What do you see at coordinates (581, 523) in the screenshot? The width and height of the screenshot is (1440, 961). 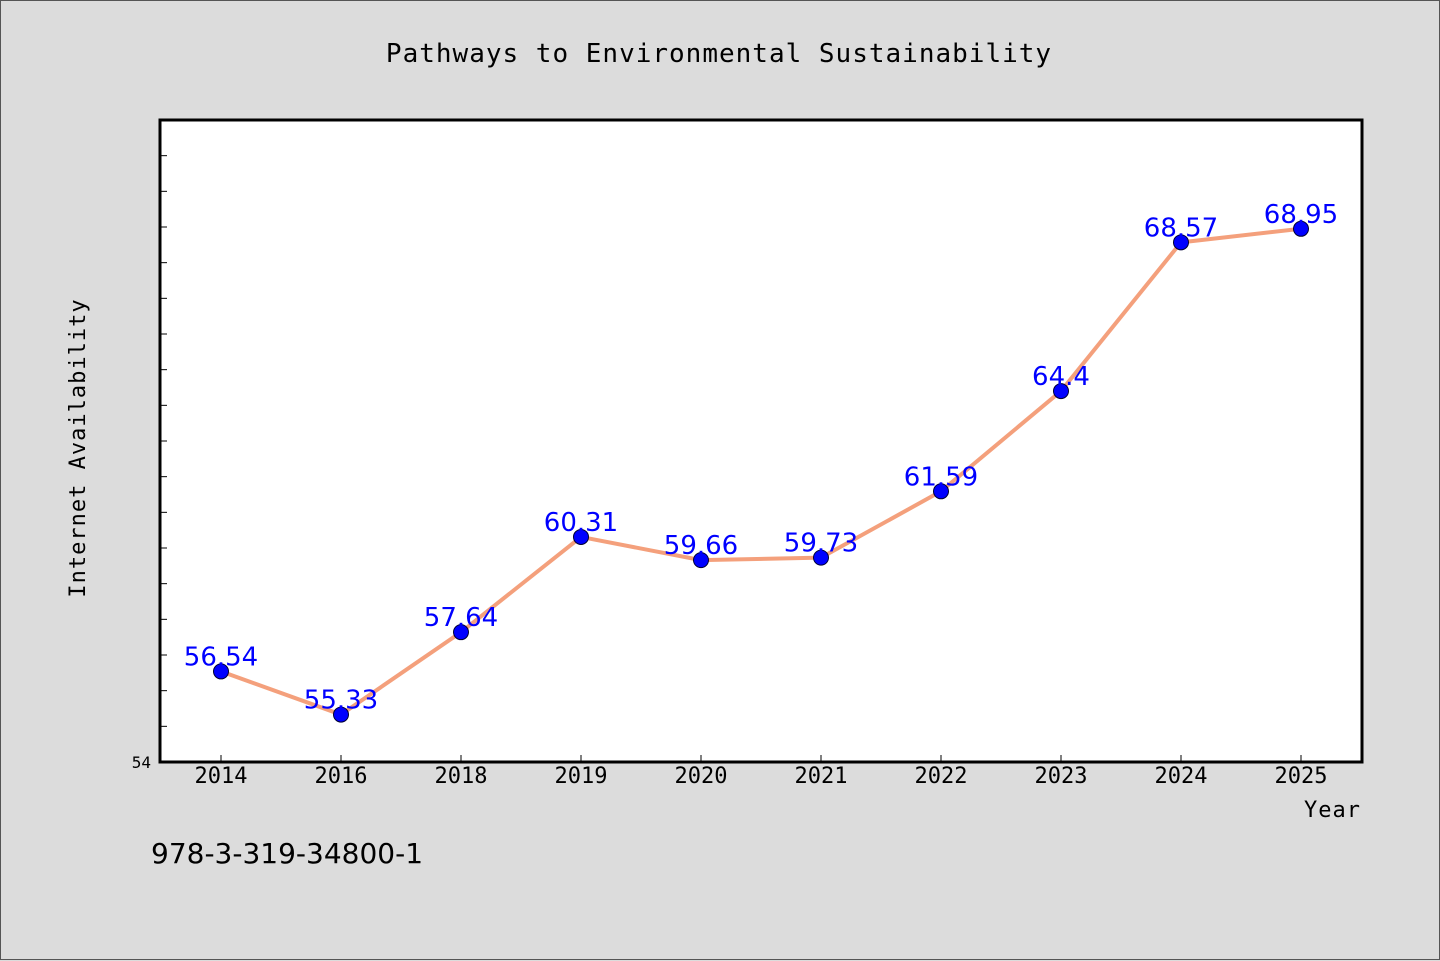 I see `data-label: 60.31` at bounding box center [581, 523].